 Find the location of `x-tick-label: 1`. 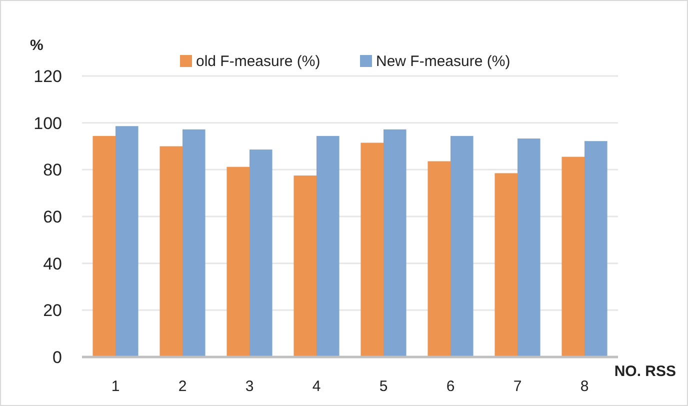

x-tick-label: 1 is located at coordinates (115, 386).